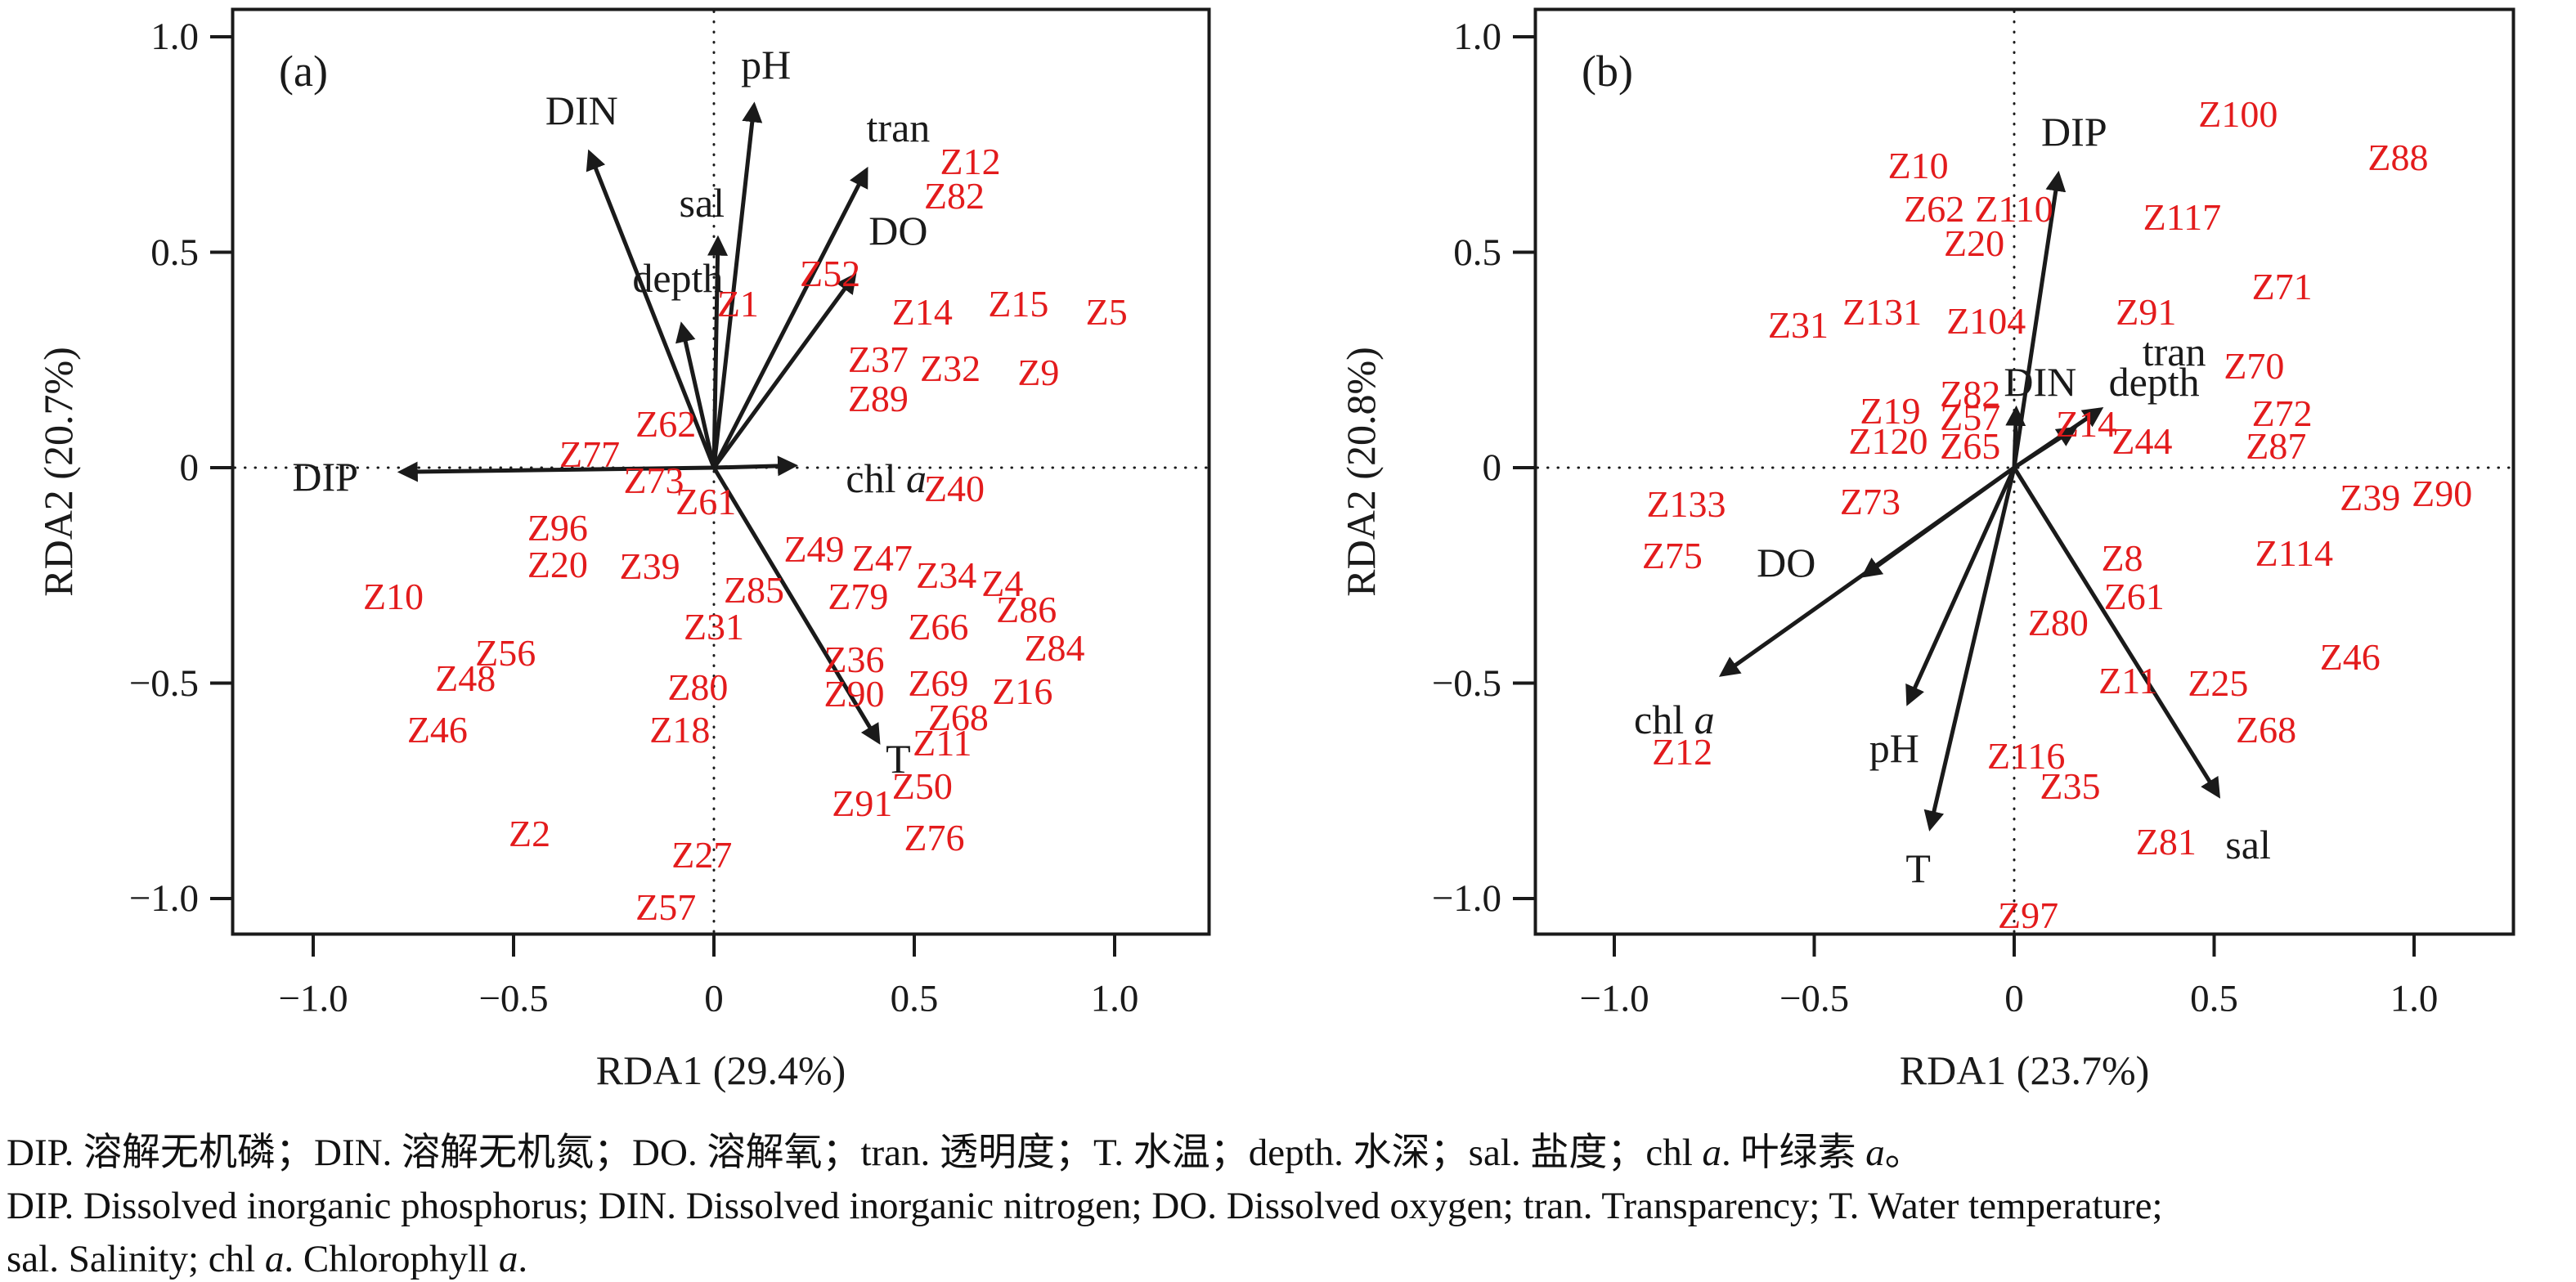  What do you see at coordinates (1019, 303) in the screenshot?
I see `site-label-z15: Z15` at bounding box center [1019, 303].